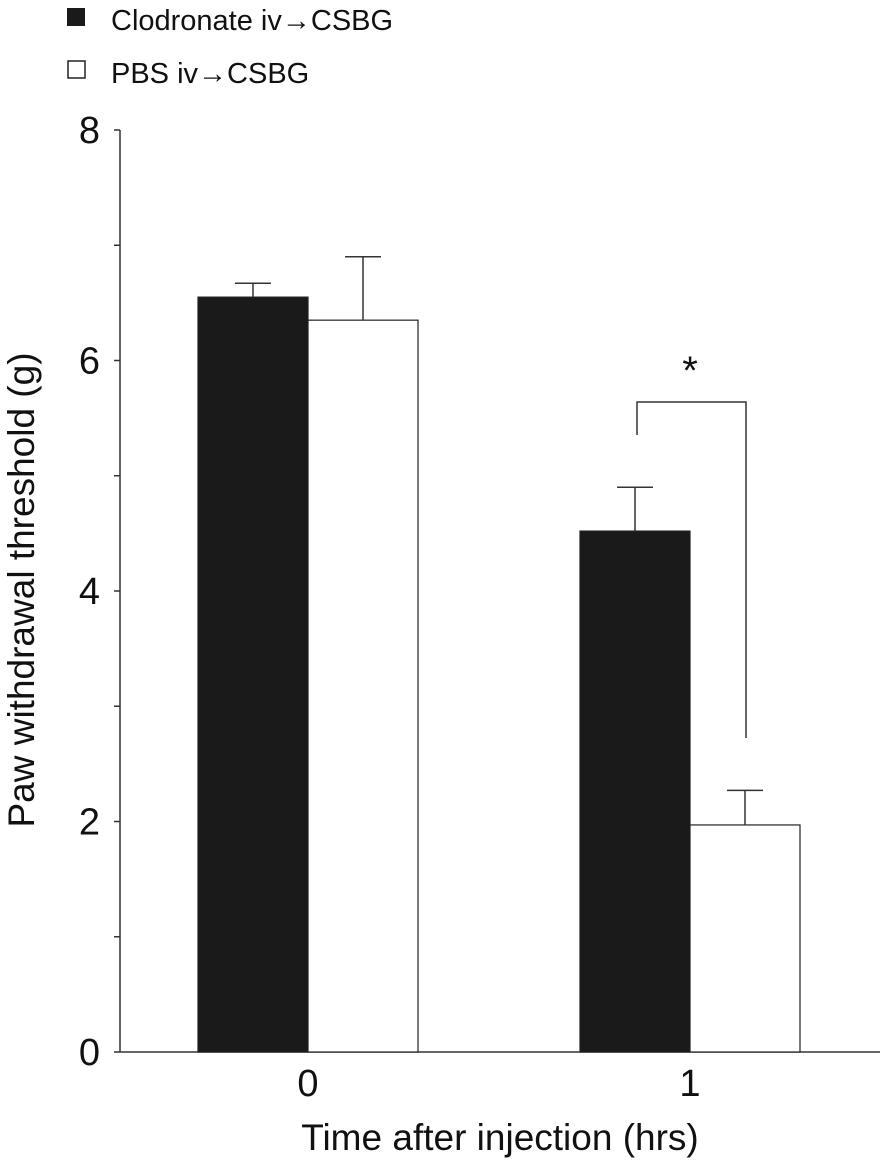  I want to click on x-axis-title: Time after injection (hrs), so click(500, 1137).